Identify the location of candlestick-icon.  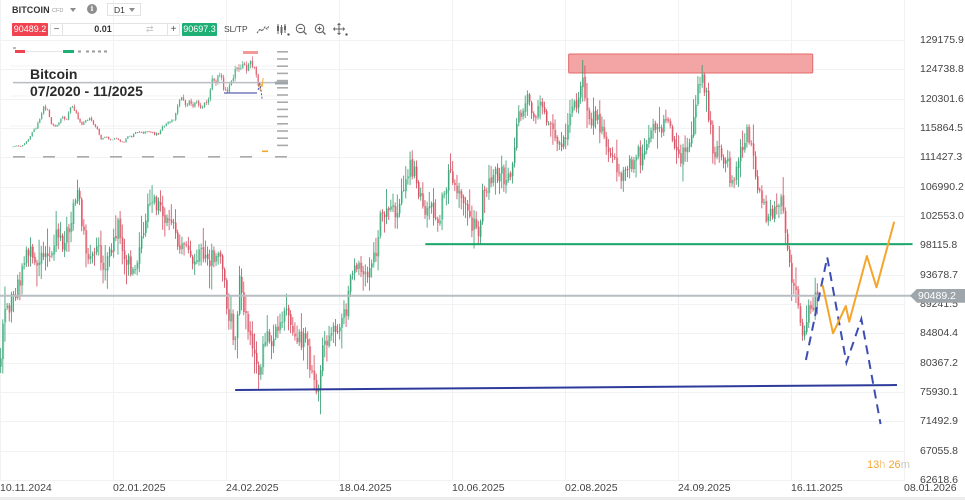
(283, 29).